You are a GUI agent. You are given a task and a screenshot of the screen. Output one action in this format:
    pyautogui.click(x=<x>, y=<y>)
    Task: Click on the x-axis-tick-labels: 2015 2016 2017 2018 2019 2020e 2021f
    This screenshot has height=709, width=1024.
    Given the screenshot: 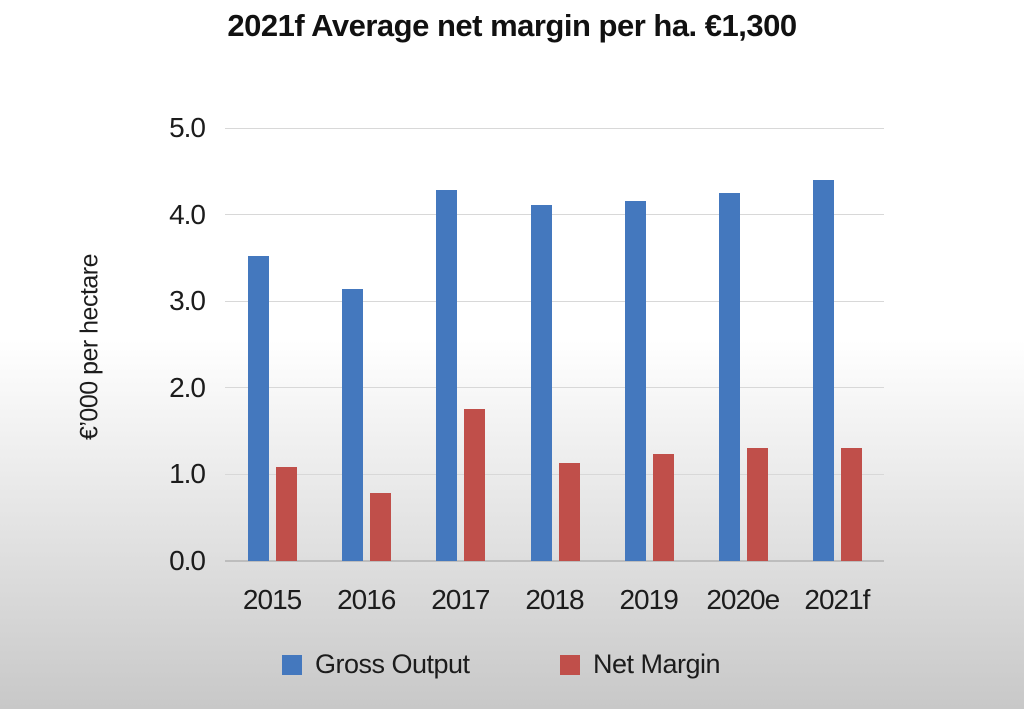 What is the action you would take?
    pyautogui.click(x=554, y=604)
    